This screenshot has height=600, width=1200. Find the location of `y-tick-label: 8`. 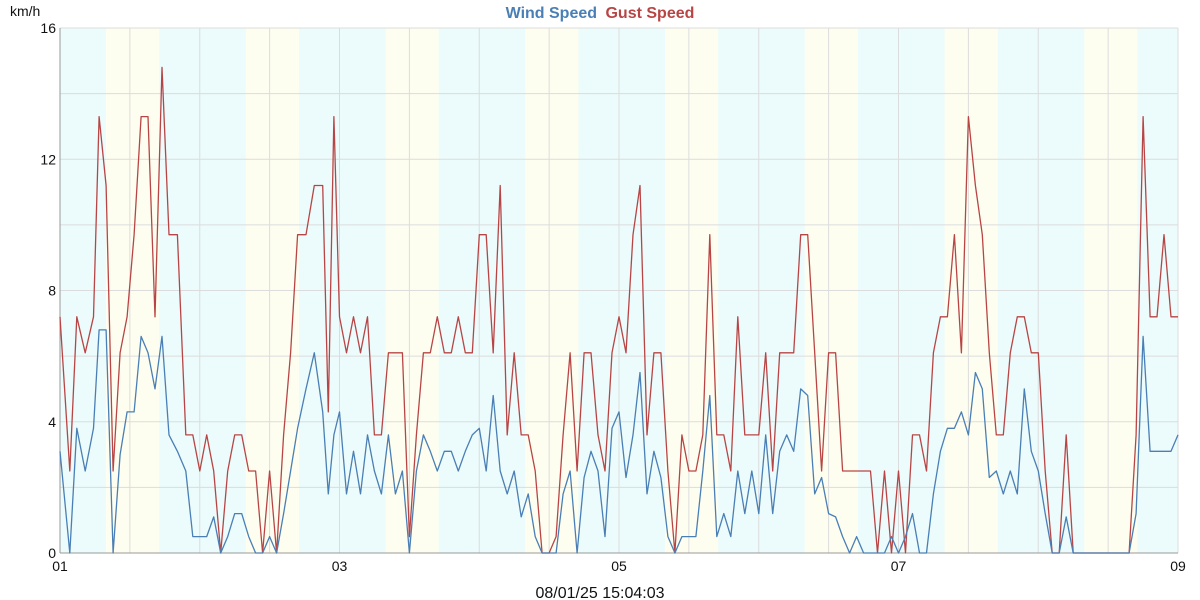

y-tick-label: 8 is located at coordinates (52, 291).